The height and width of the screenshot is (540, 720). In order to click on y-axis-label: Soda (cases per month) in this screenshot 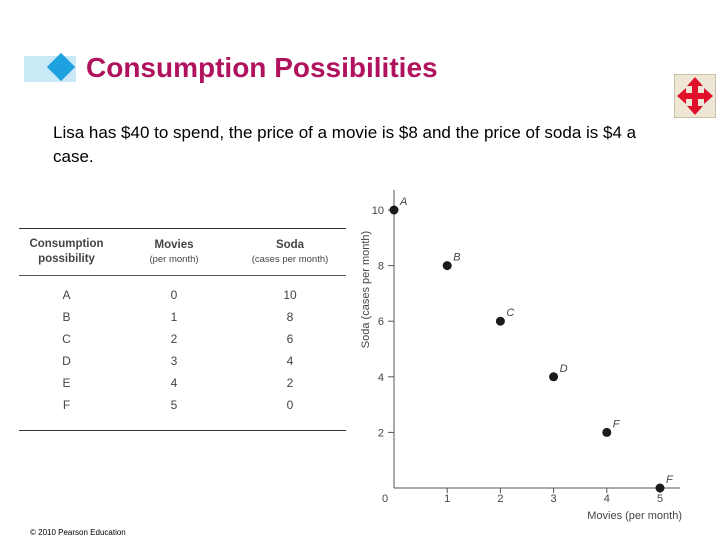, I will do `click(366, 289)`.